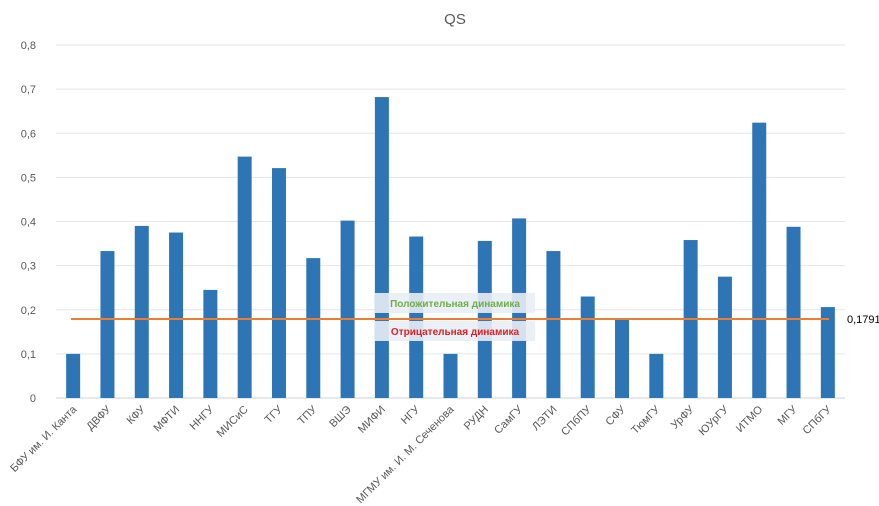  I want to click on x-tick-label: ЛЭТИ, so click(545, 419).